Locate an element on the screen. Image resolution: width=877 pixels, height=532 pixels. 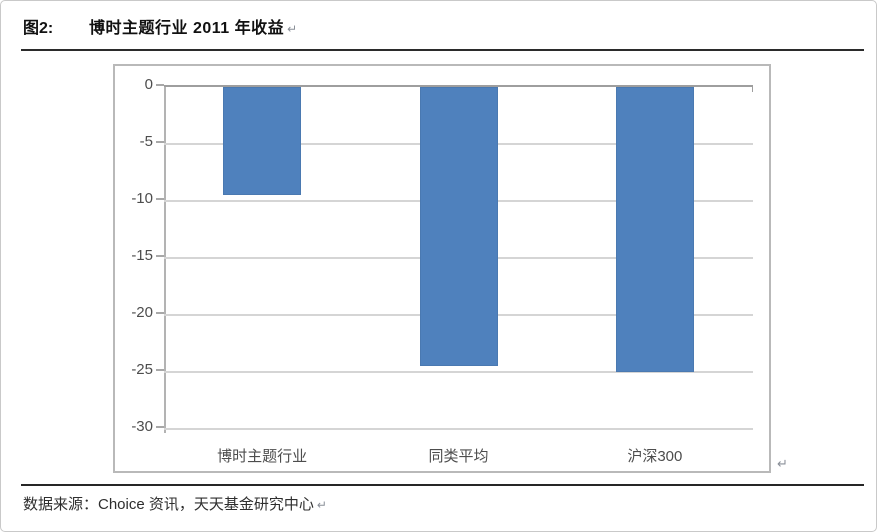
y-tick-label: -5 is located at coordinates (146, 141).